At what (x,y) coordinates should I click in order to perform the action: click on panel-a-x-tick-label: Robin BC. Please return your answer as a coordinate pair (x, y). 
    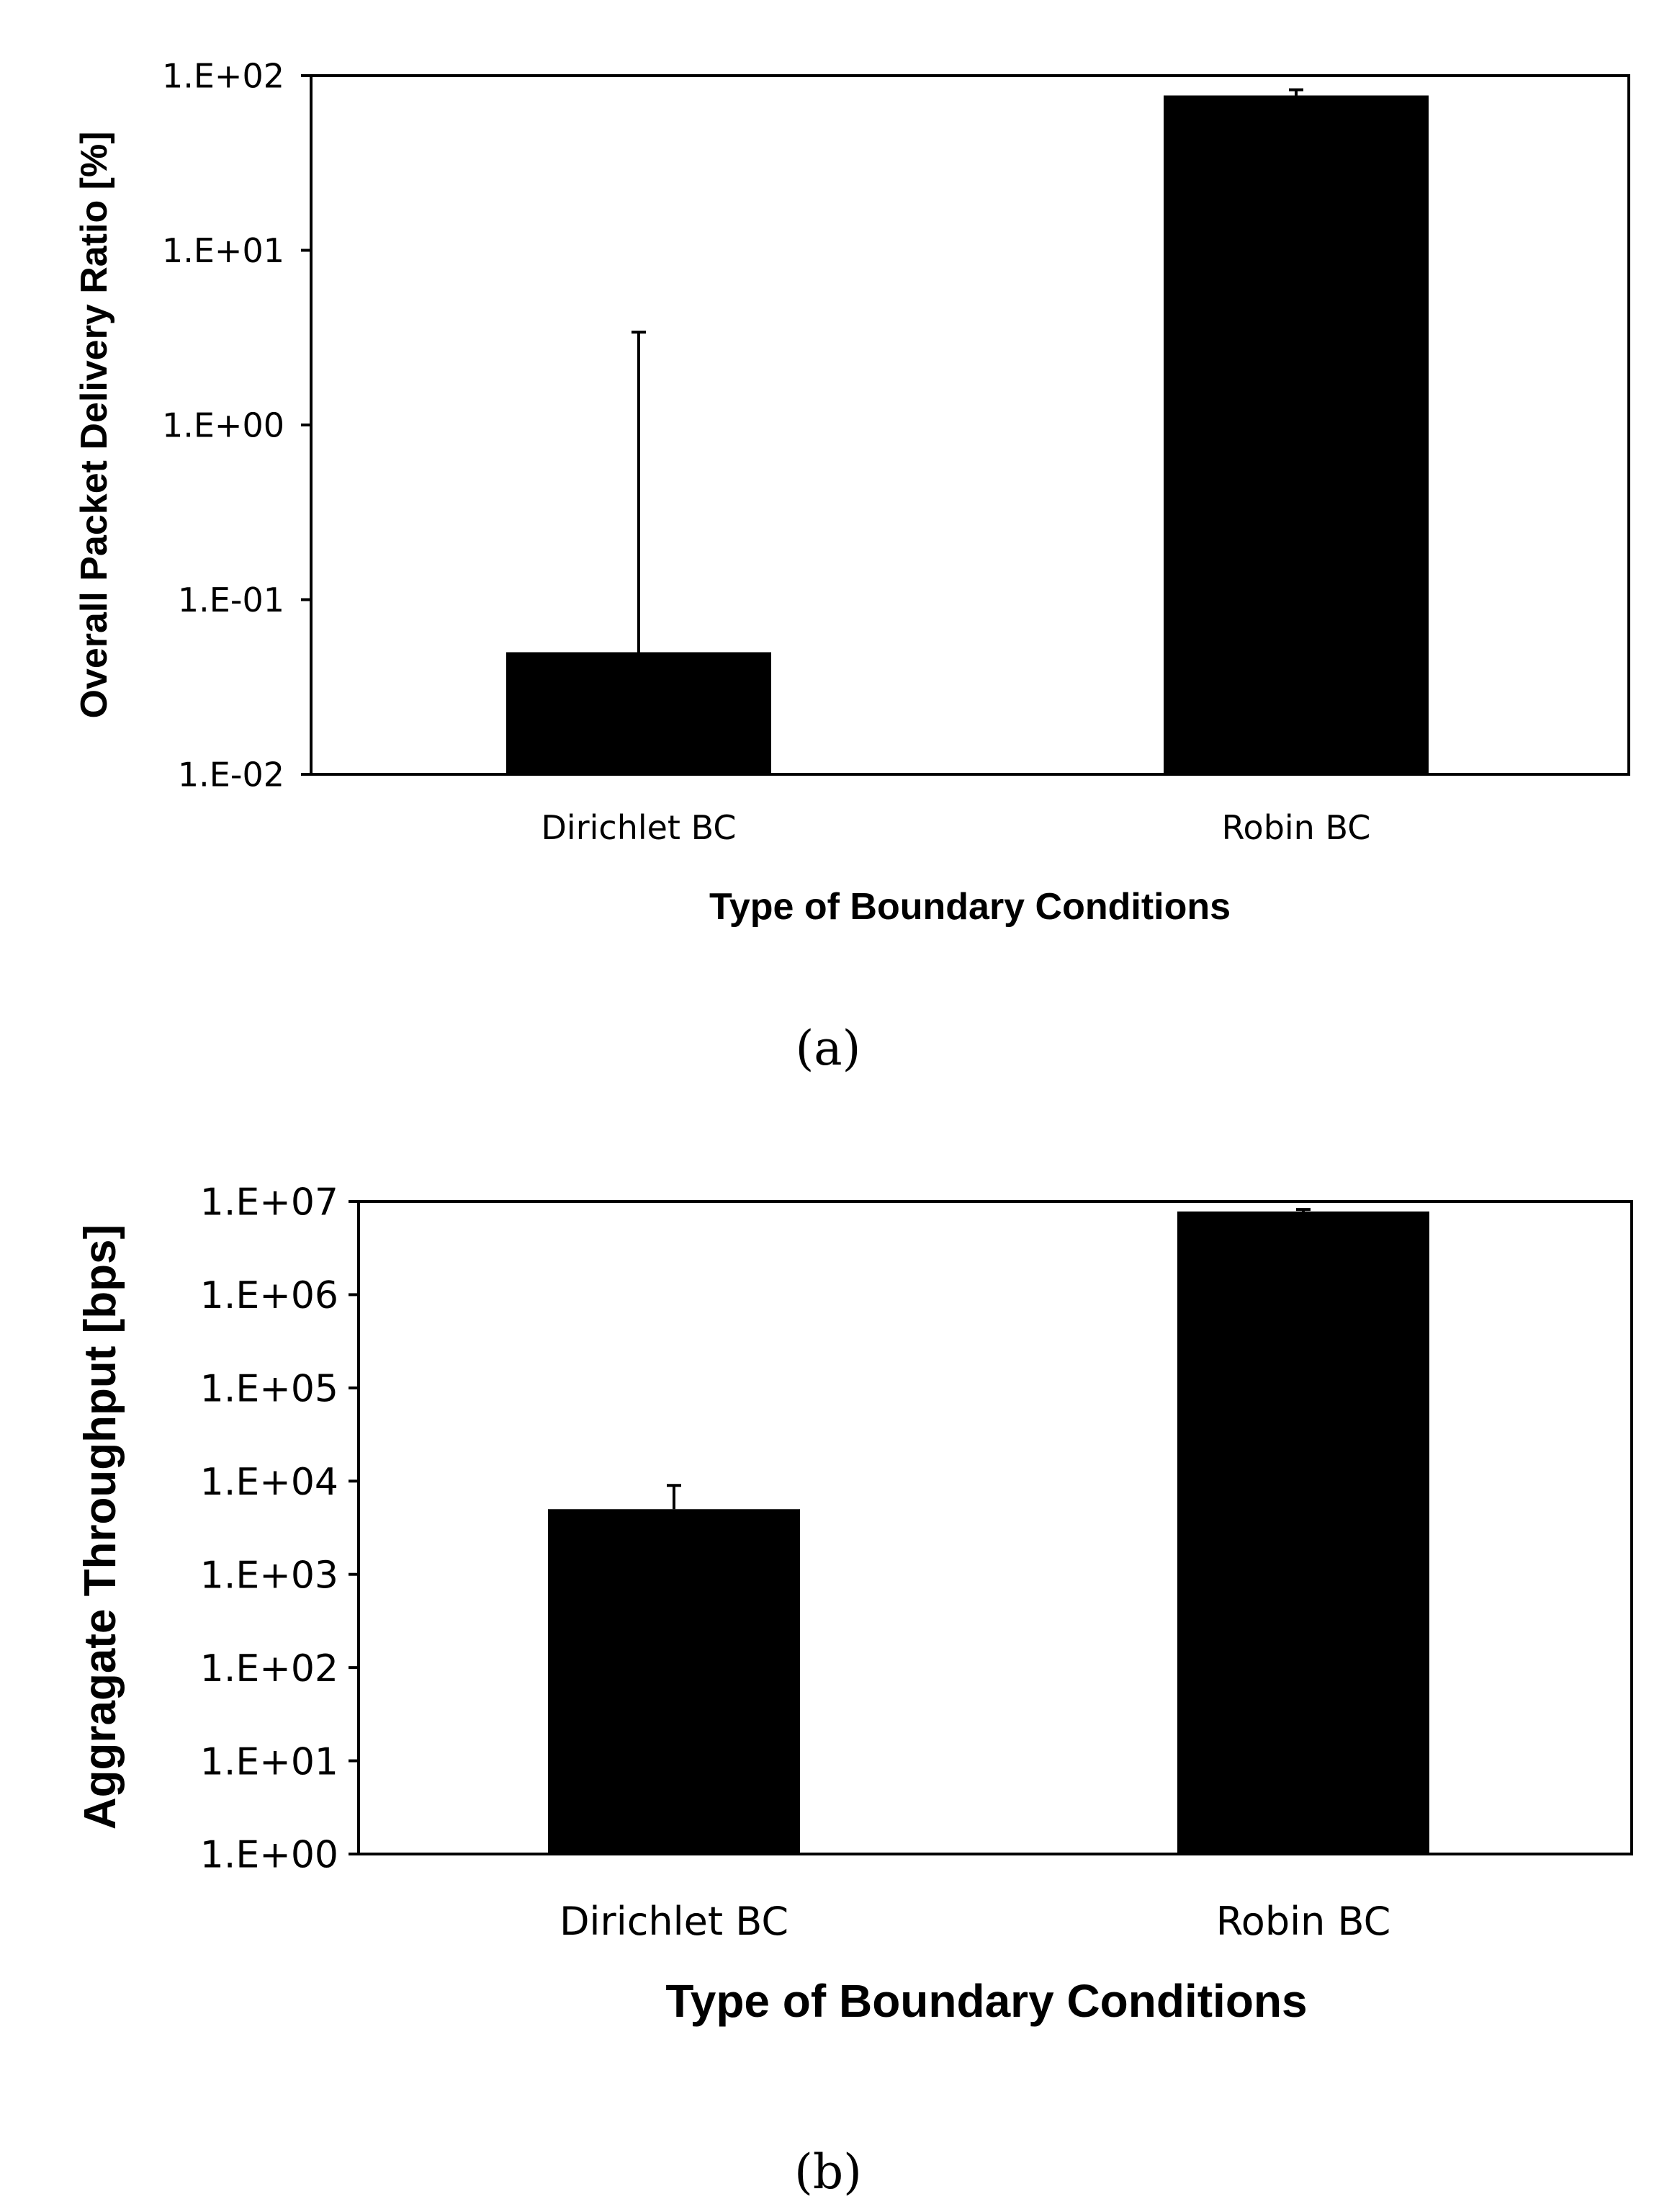
    Looking at the image, I should click on (1296, 828).